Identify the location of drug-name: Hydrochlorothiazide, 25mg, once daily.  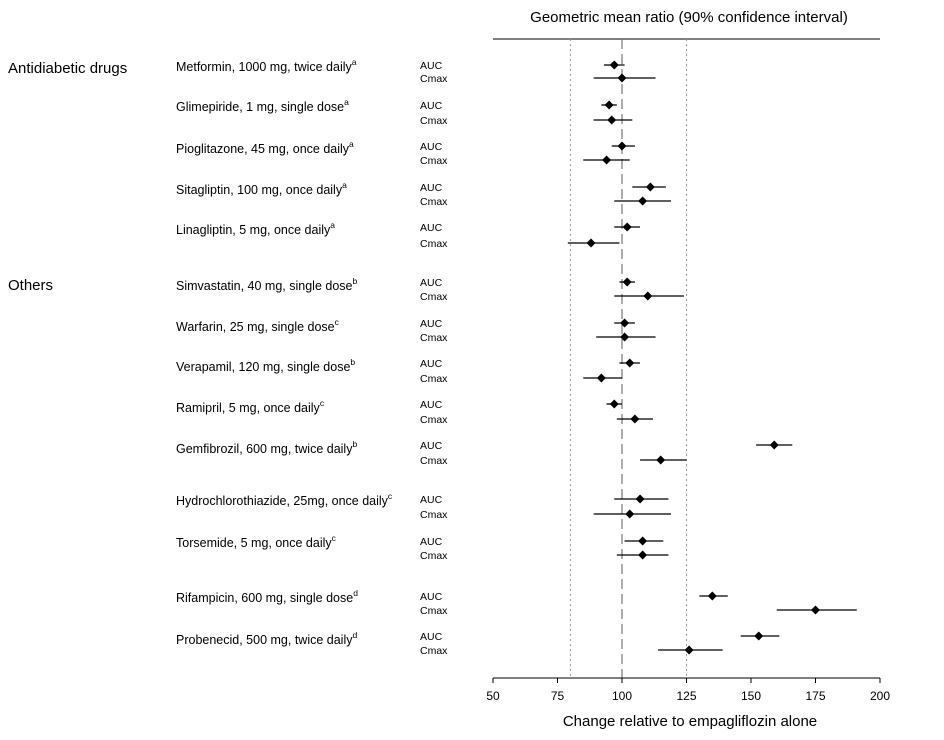
(282, 501).